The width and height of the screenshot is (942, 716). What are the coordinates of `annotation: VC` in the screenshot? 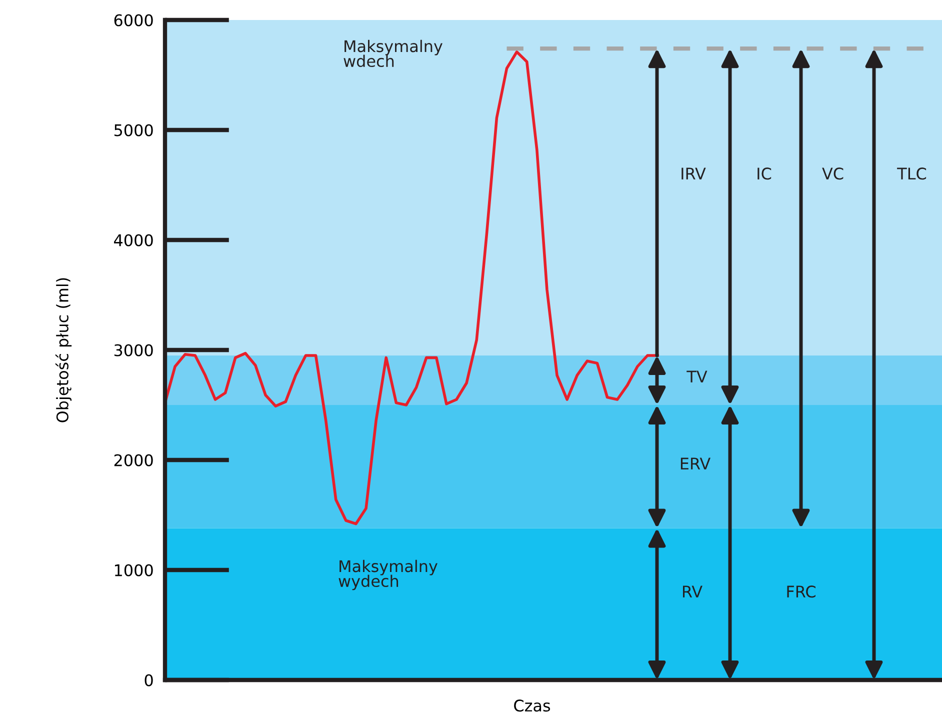 It's located at (833, 174).